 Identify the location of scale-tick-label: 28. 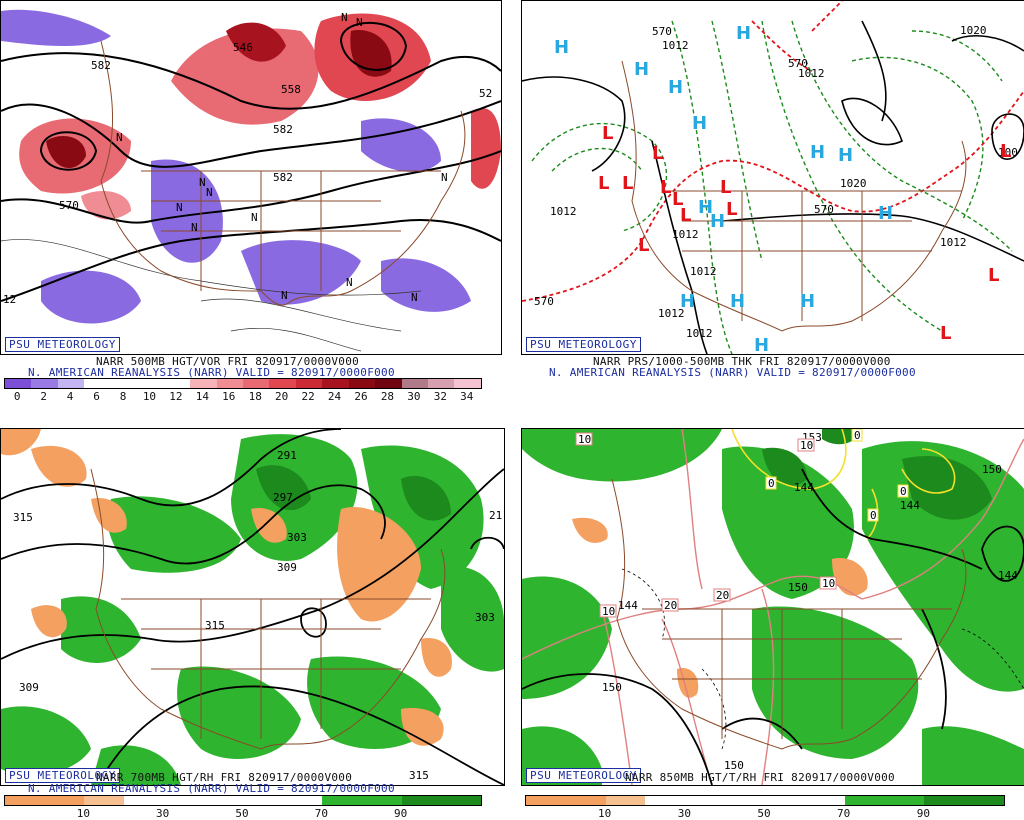
(387, 396).